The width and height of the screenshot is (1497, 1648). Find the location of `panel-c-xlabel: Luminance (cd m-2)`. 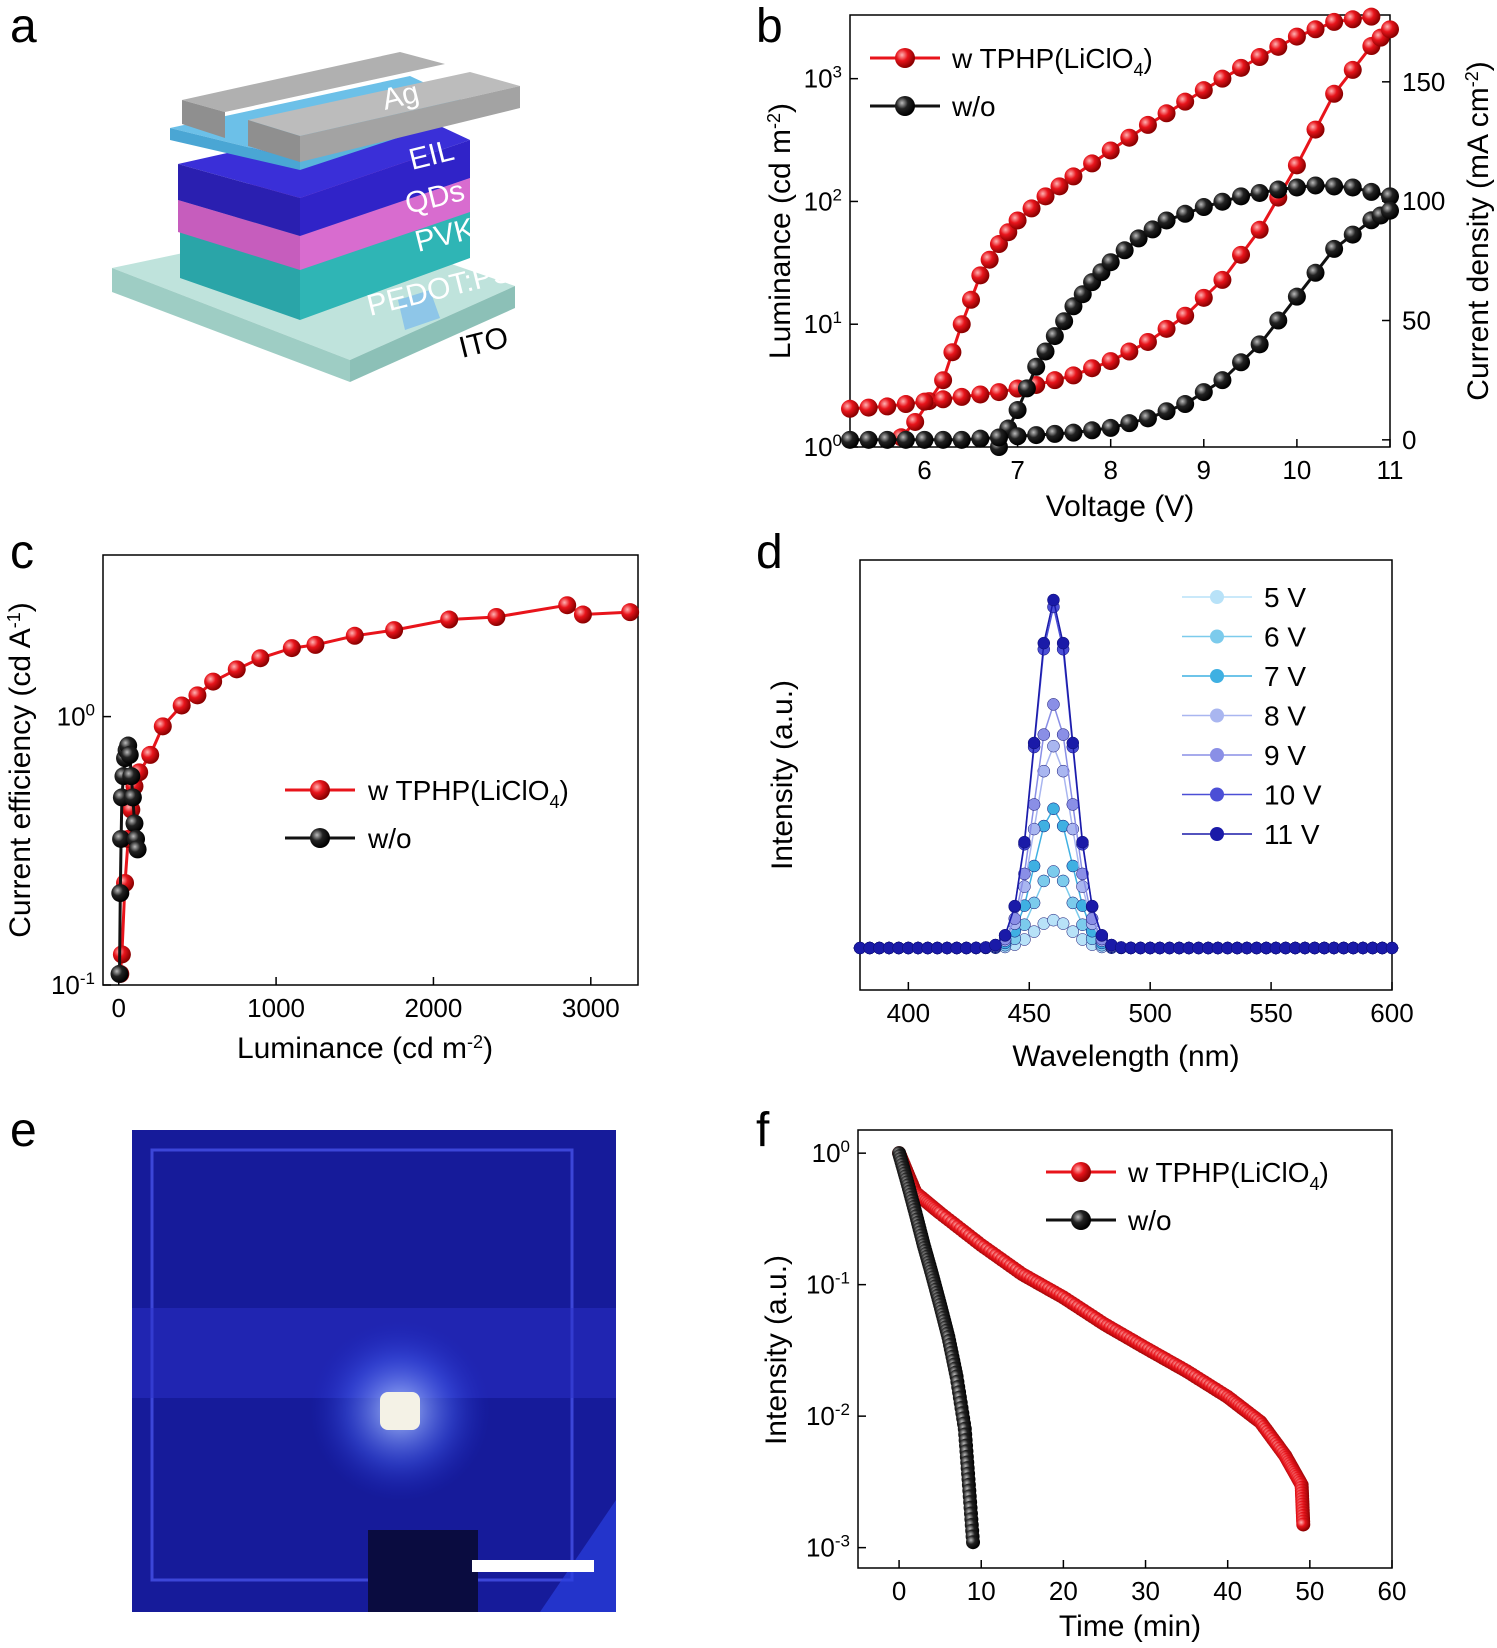

panel-c-xlabel: Luminance (cd m-2) is located at coordinates (365, 1048).